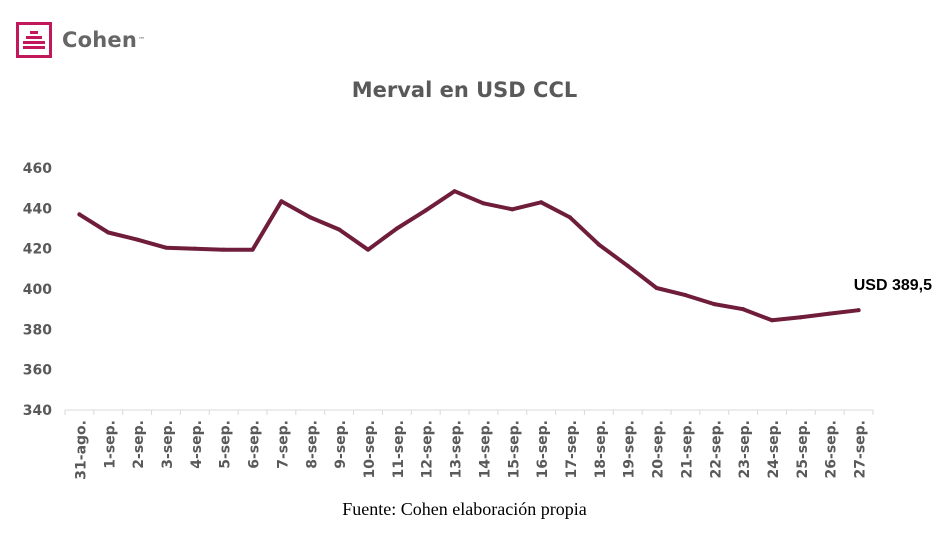  What do you see at coordinates (774, 449) in the screenshot?
I see `x-tick-label: 24-sep.` at bounding box center [774, 449].